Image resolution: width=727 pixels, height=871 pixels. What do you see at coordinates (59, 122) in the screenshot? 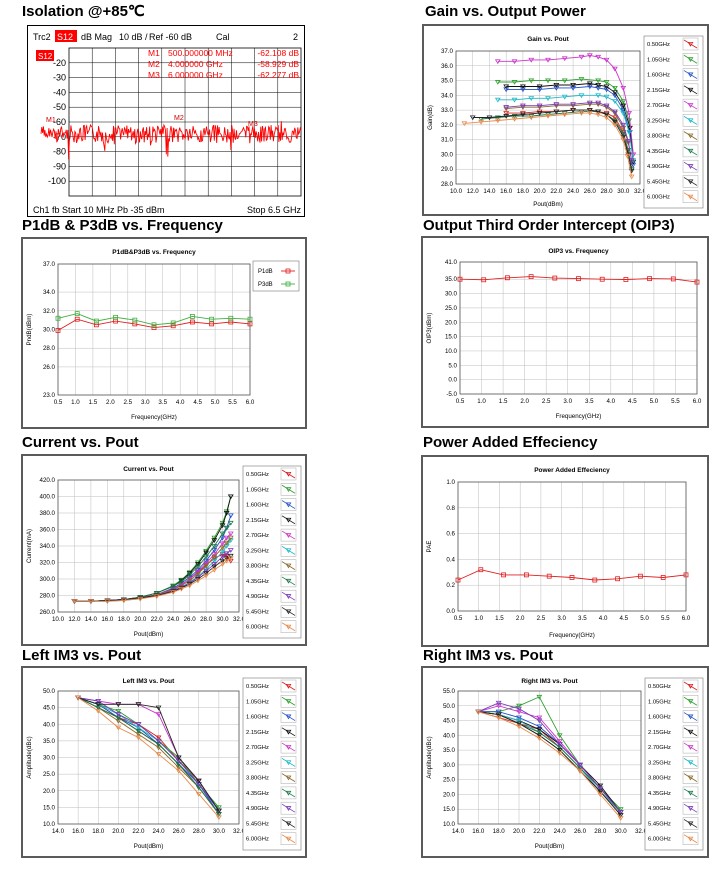
I see `y-axis-label: -60` at bounding box center [59, 122].